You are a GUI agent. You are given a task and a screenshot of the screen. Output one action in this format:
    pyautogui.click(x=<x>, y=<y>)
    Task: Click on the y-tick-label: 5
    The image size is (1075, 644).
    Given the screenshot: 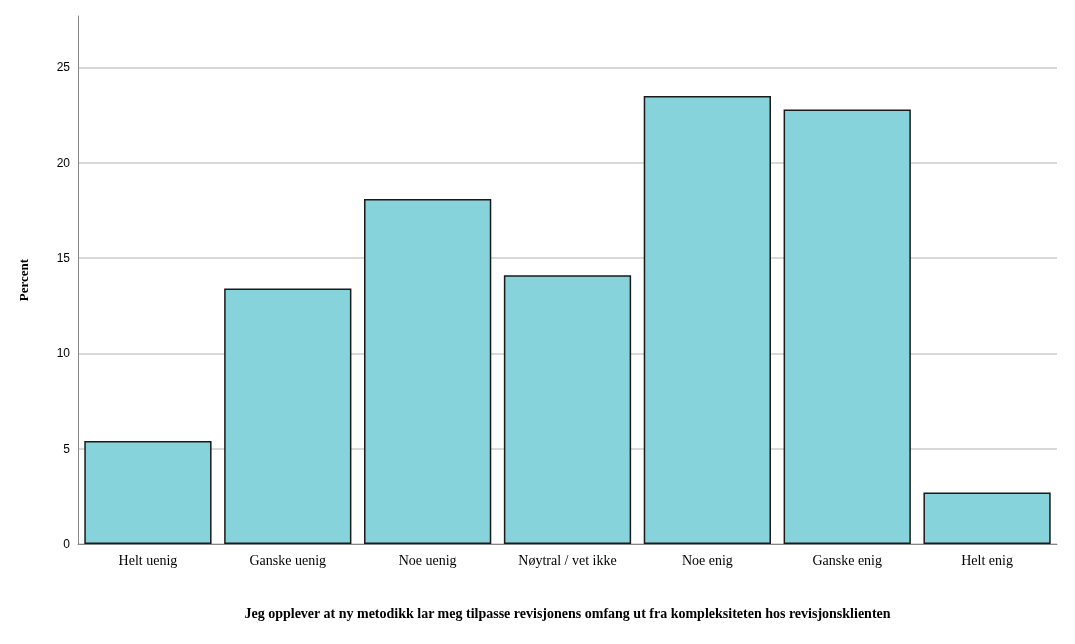 What is the action you would take?
    pyautogui.click(x=67, y=448)
    